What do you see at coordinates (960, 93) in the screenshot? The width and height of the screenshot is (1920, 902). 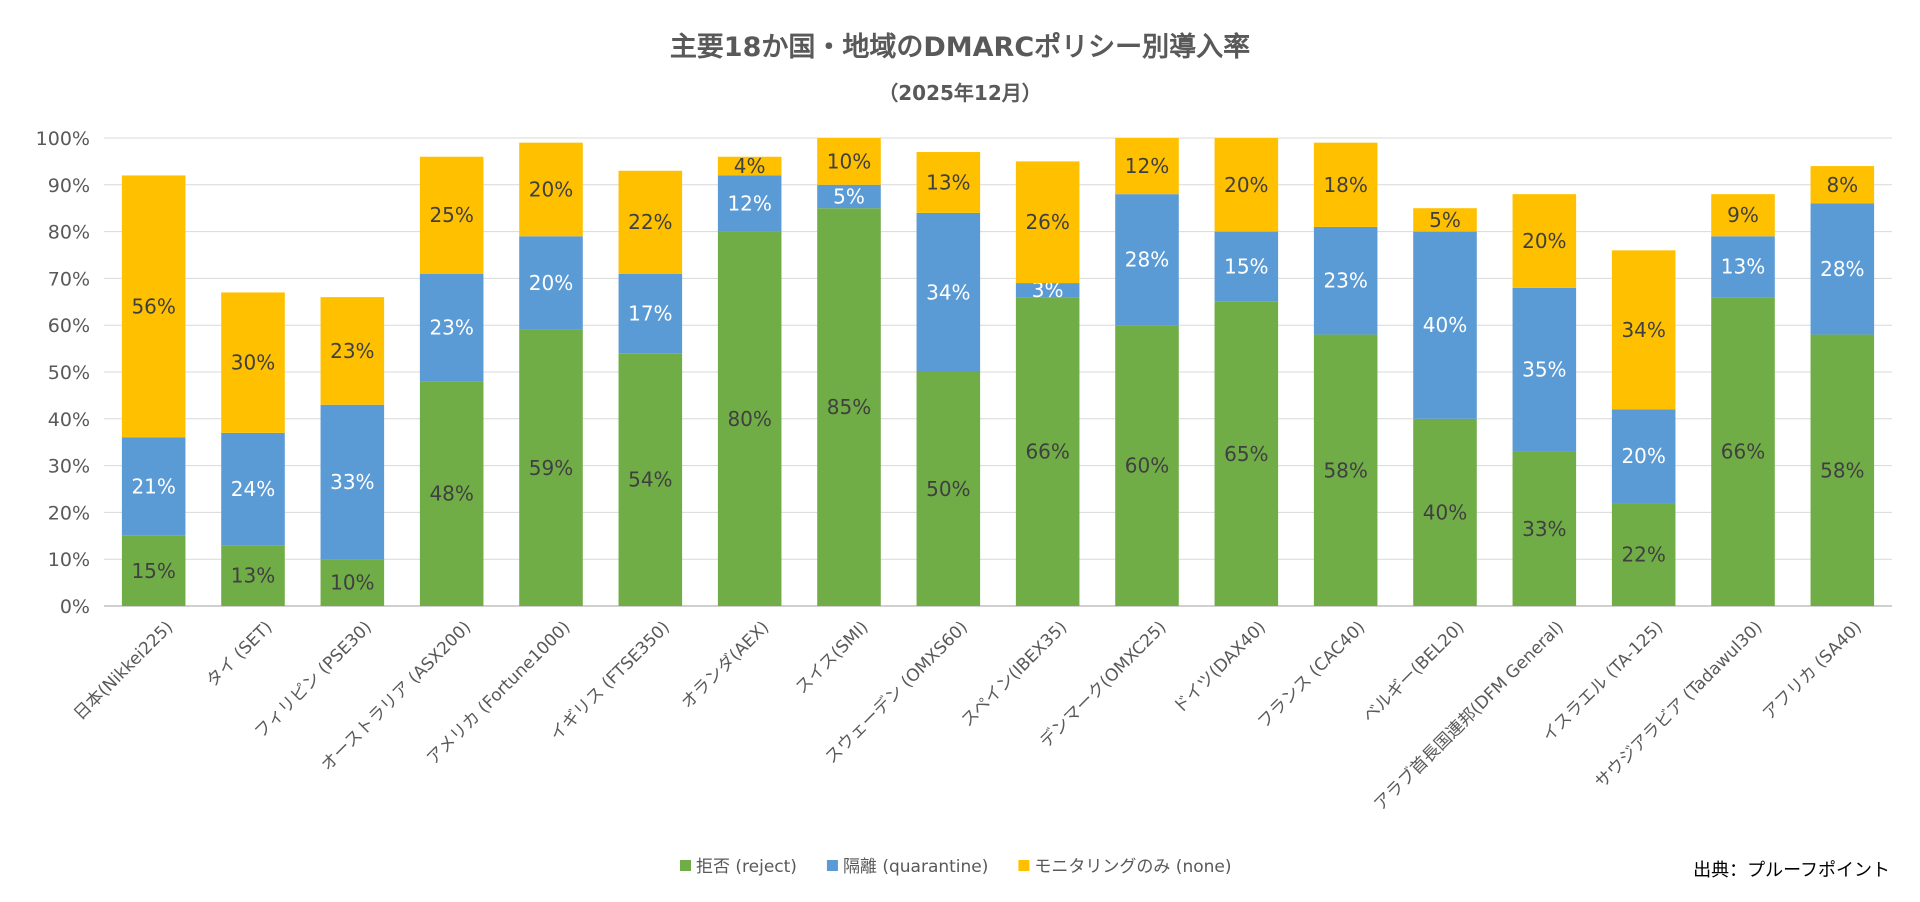 I see `chart-subtitle: （2025年12月）` at bounding box center [960, 93].